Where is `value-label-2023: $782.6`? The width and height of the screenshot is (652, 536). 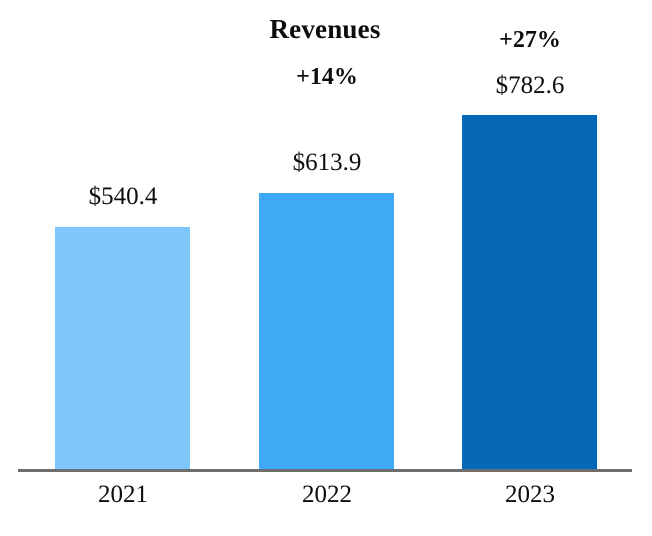 value-label-2023: $782.6 is located at coordinates (530, 85).